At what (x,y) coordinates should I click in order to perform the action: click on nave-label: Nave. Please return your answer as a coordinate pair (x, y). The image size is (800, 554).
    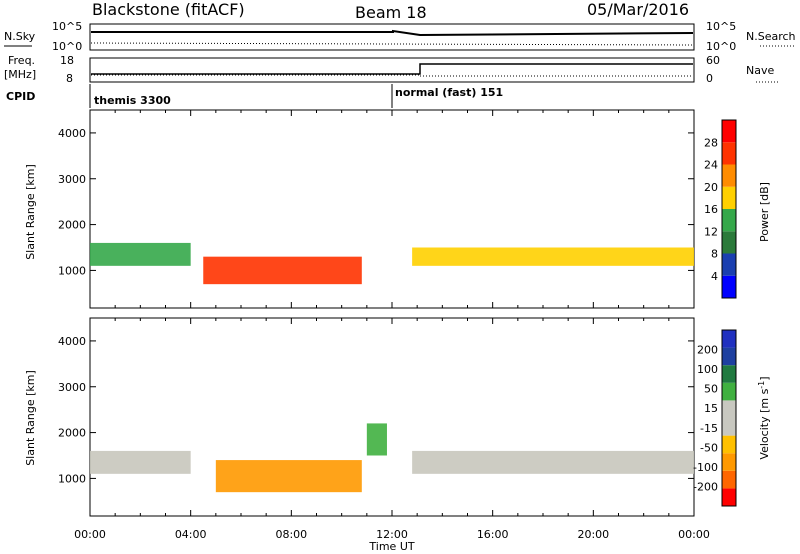
    Looking at the image, I should click on (760, 70).